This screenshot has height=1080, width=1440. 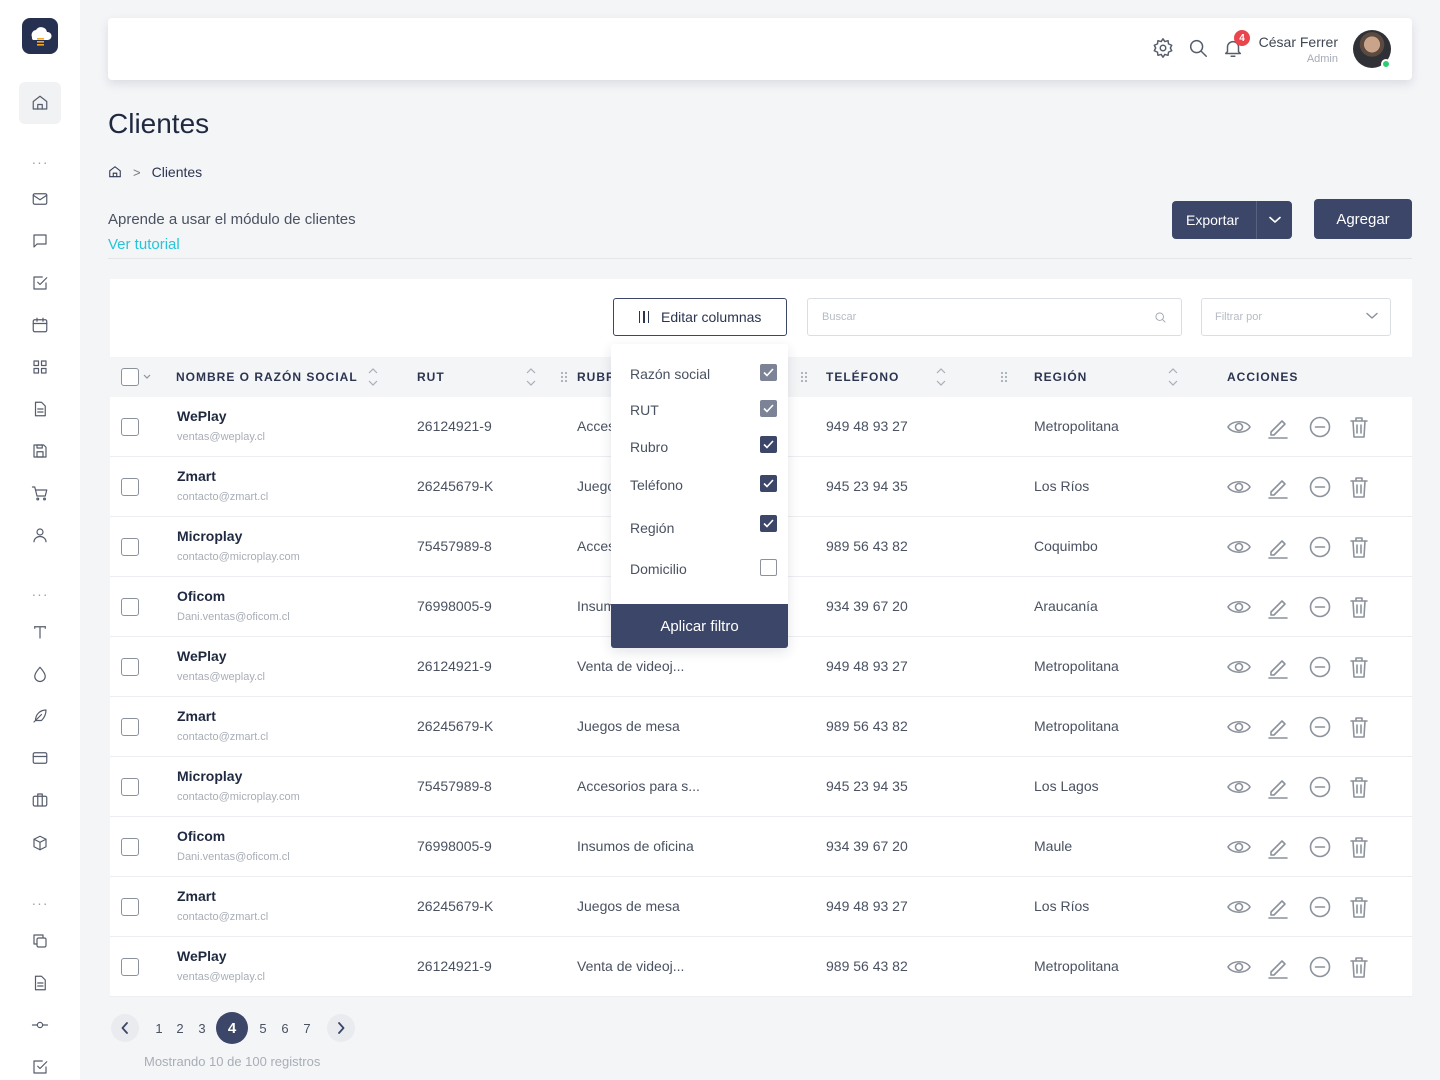 I want to click on column-option-domicilio: Domicilio, so click(x=658, y=569).